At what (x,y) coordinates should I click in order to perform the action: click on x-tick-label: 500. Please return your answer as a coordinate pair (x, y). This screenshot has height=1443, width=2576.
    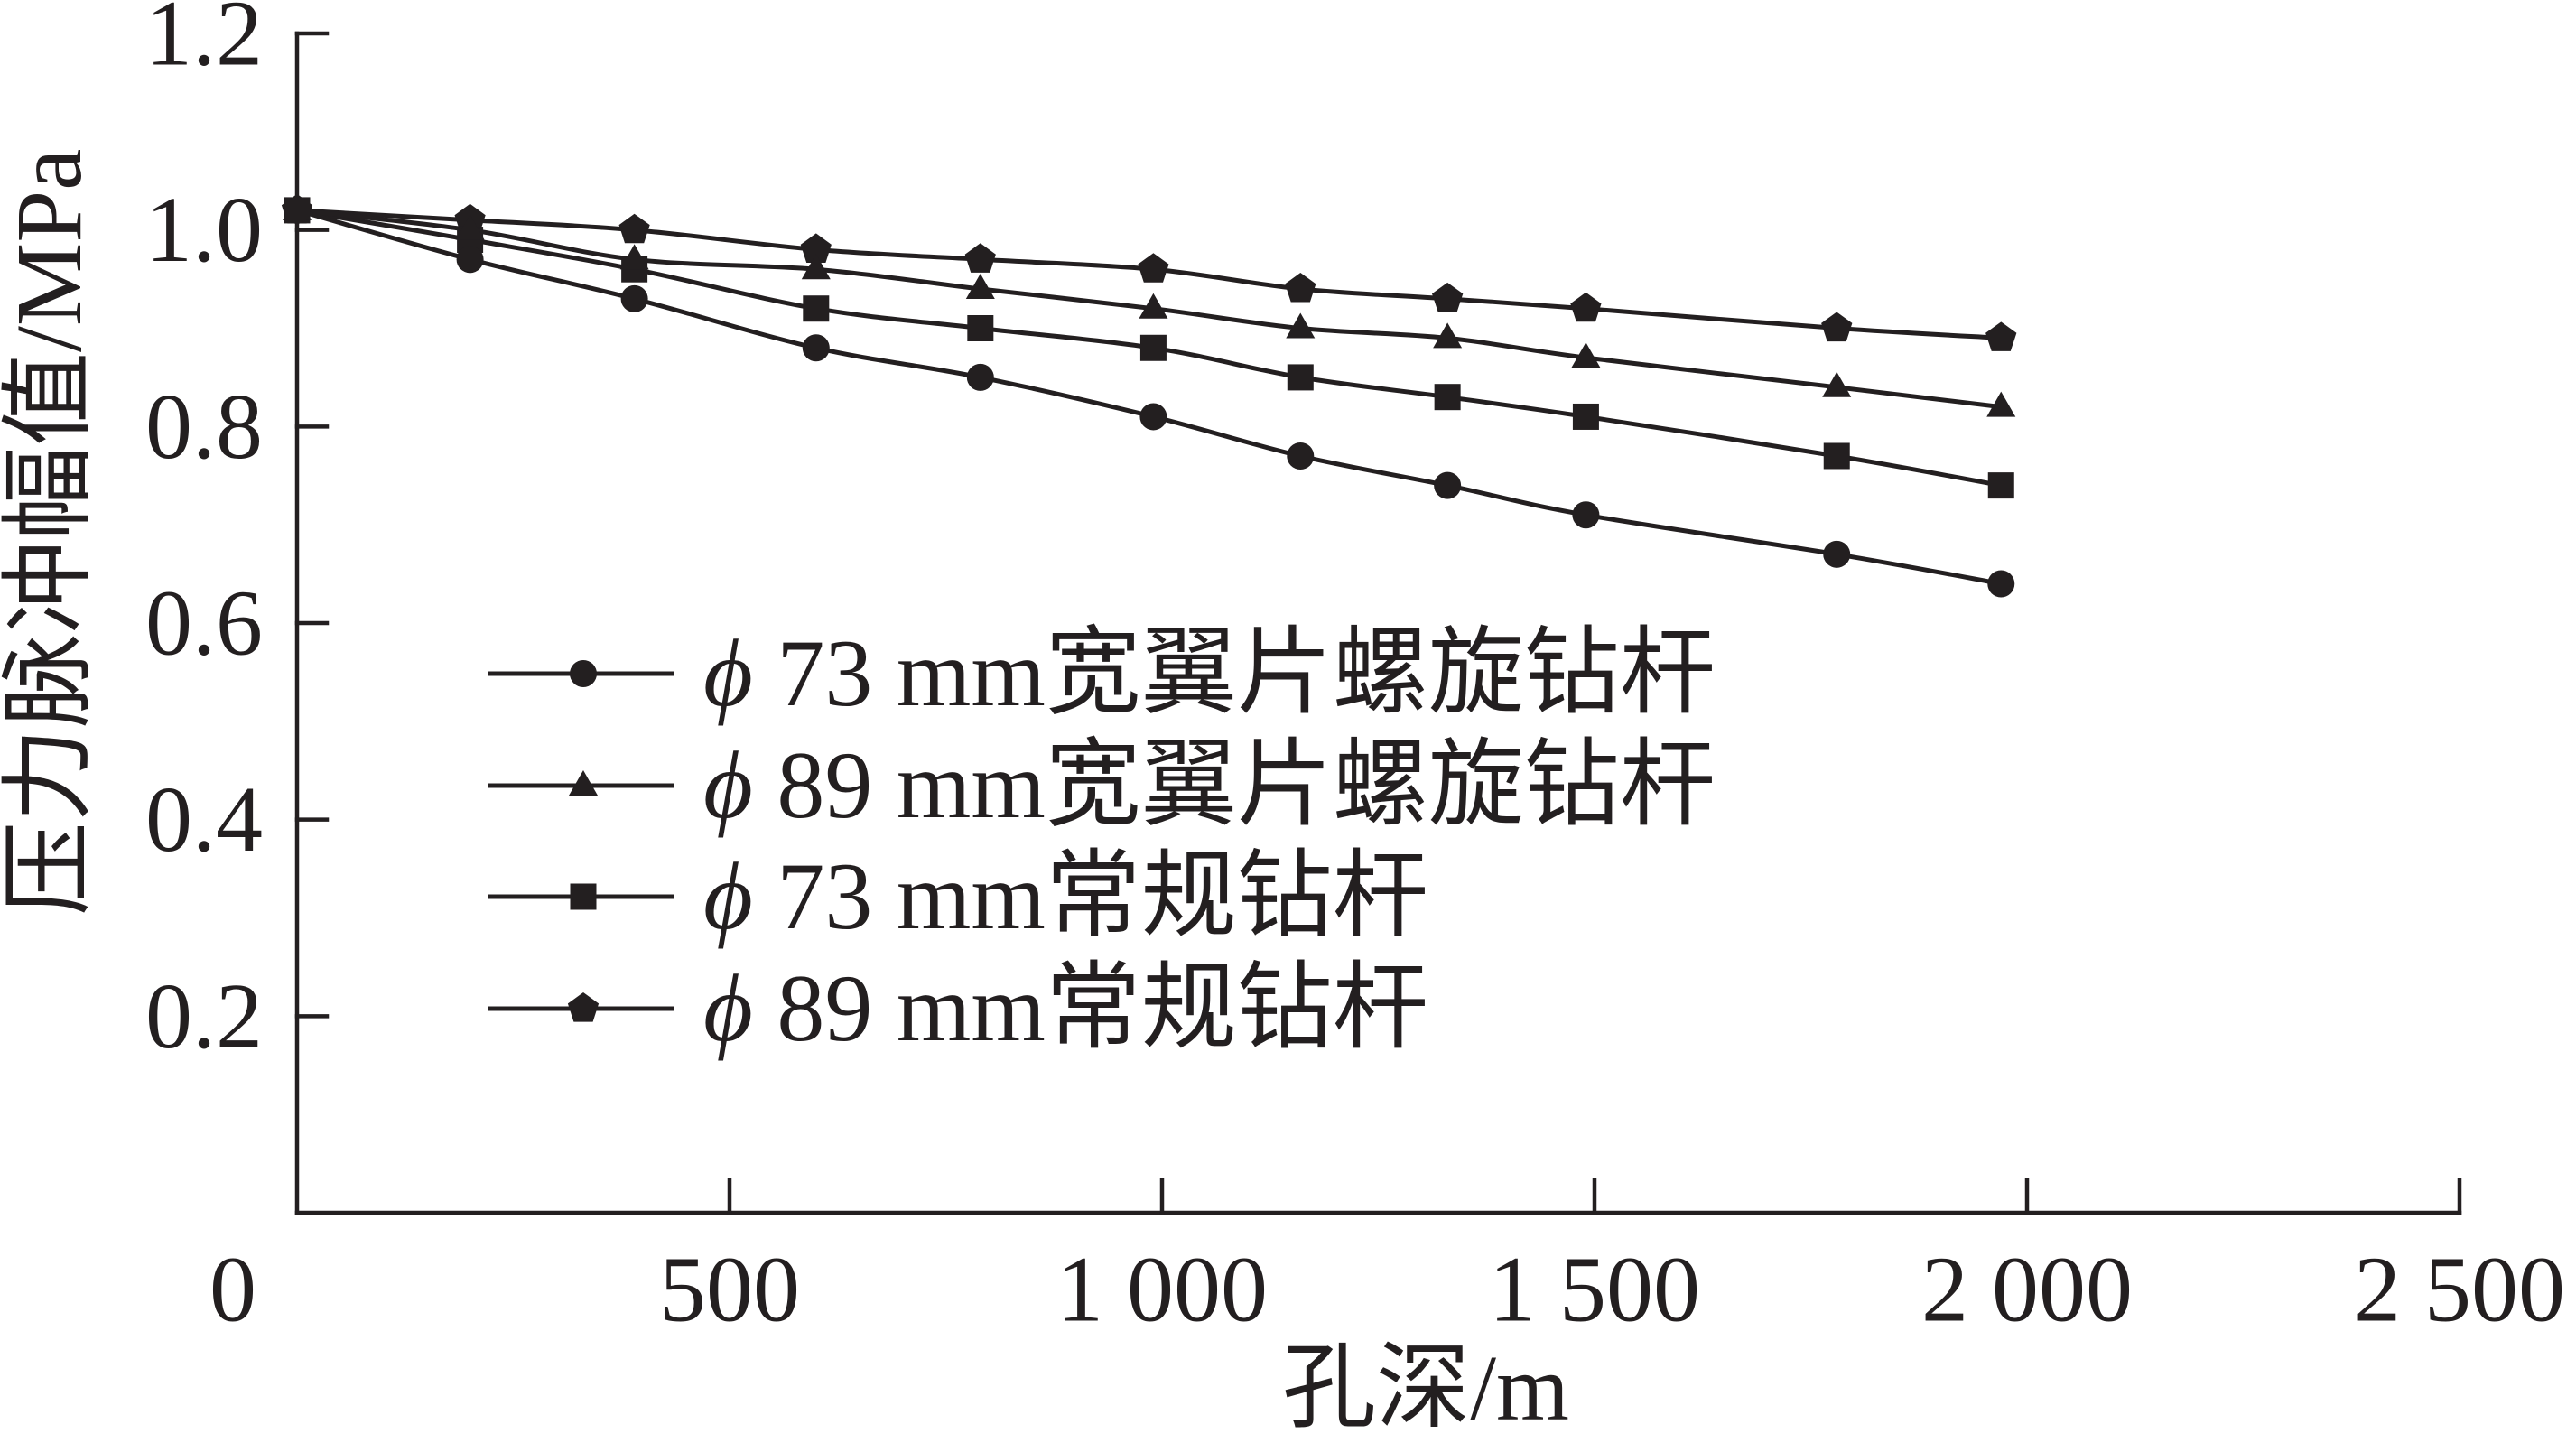
    Looking at the image, I should click on (729, 1290).